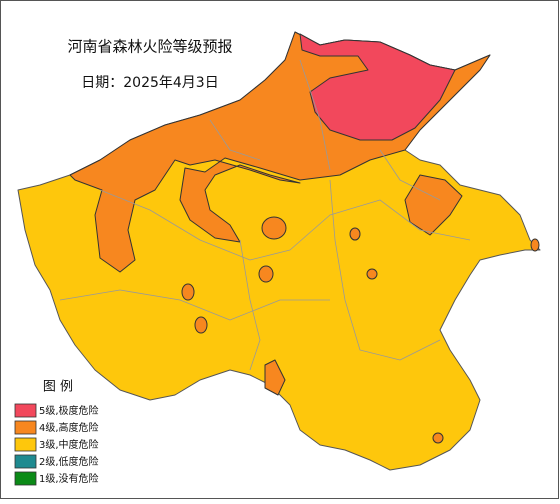 The image size is (560, 504). Describe the element at coordinates (69, 410) in the screenshot. I see `legend-label: 5级,极度危险` at that location.